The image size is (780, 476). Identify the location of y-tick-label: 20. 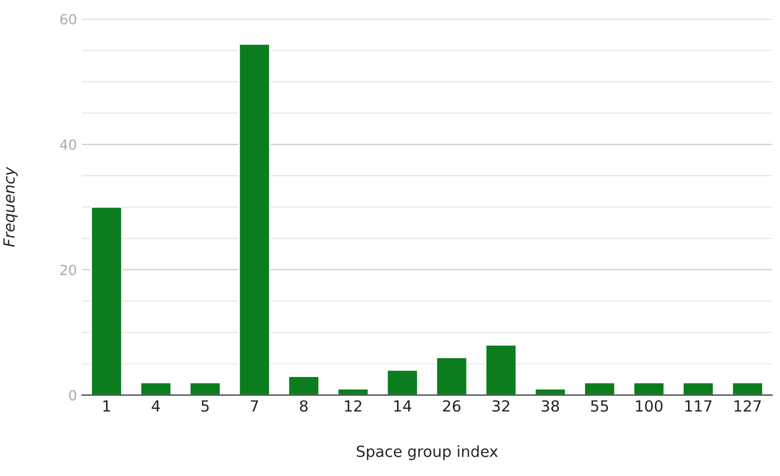
(68, 270).